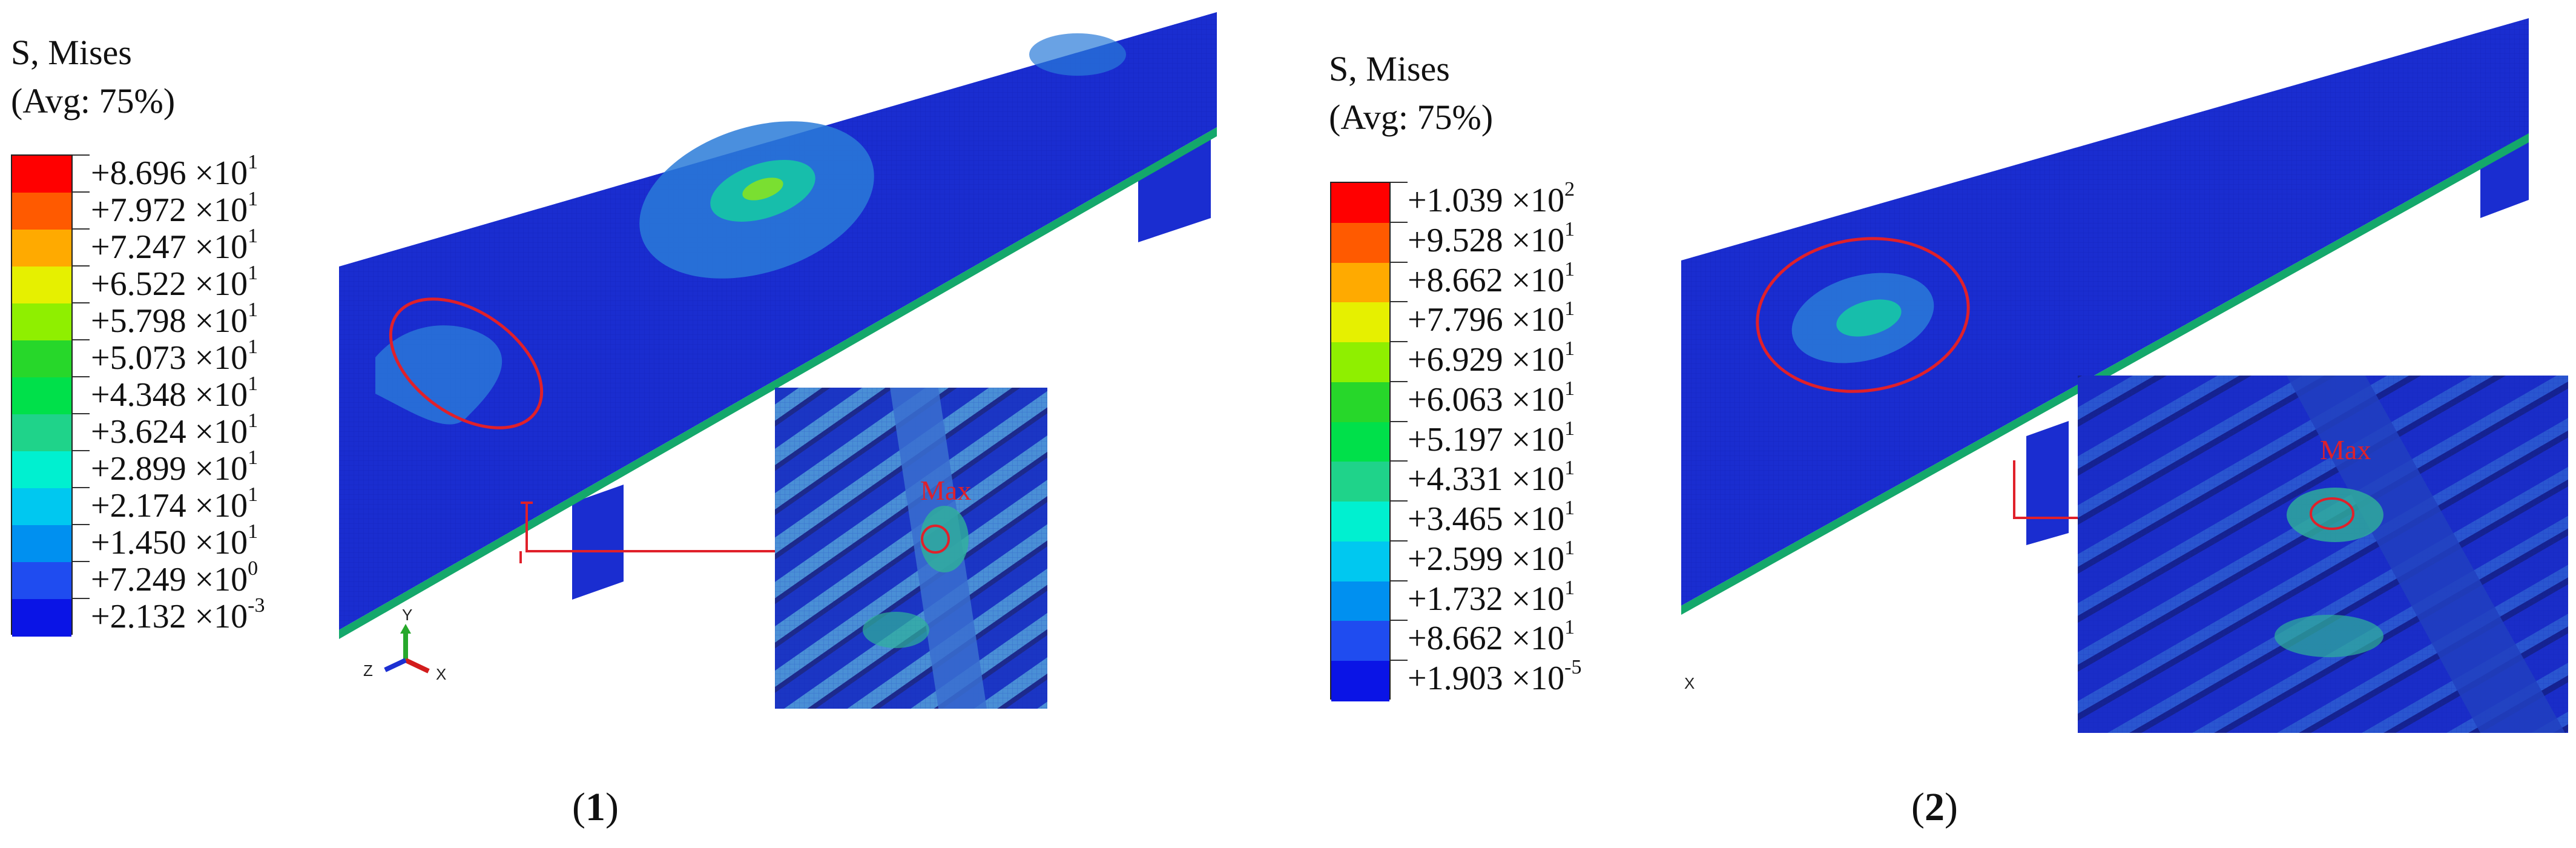 Image resolution: width=2576 pixels, height=848 pixels. I want to click on legend-value-label: +2.132 ×10-3, so click(178, 615).